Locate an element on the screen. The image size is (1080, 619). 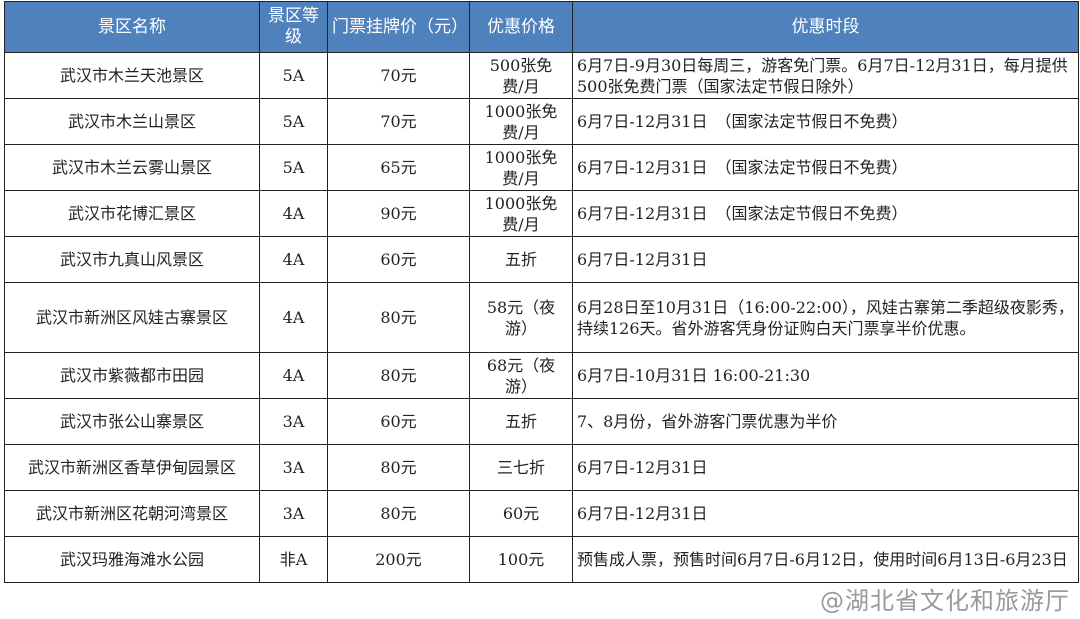
discount-period-cell: 7、8月份，省外游客门票优惠为半价 is located at coordinates (825, 421).